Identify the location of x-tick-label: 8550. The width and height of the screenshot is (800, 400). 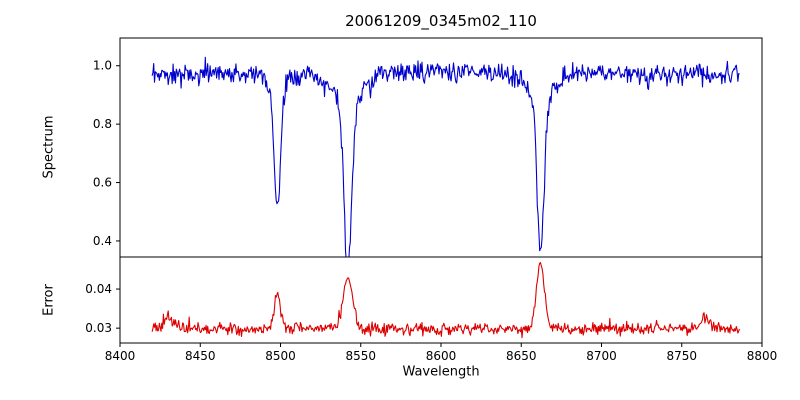
(360, 356).